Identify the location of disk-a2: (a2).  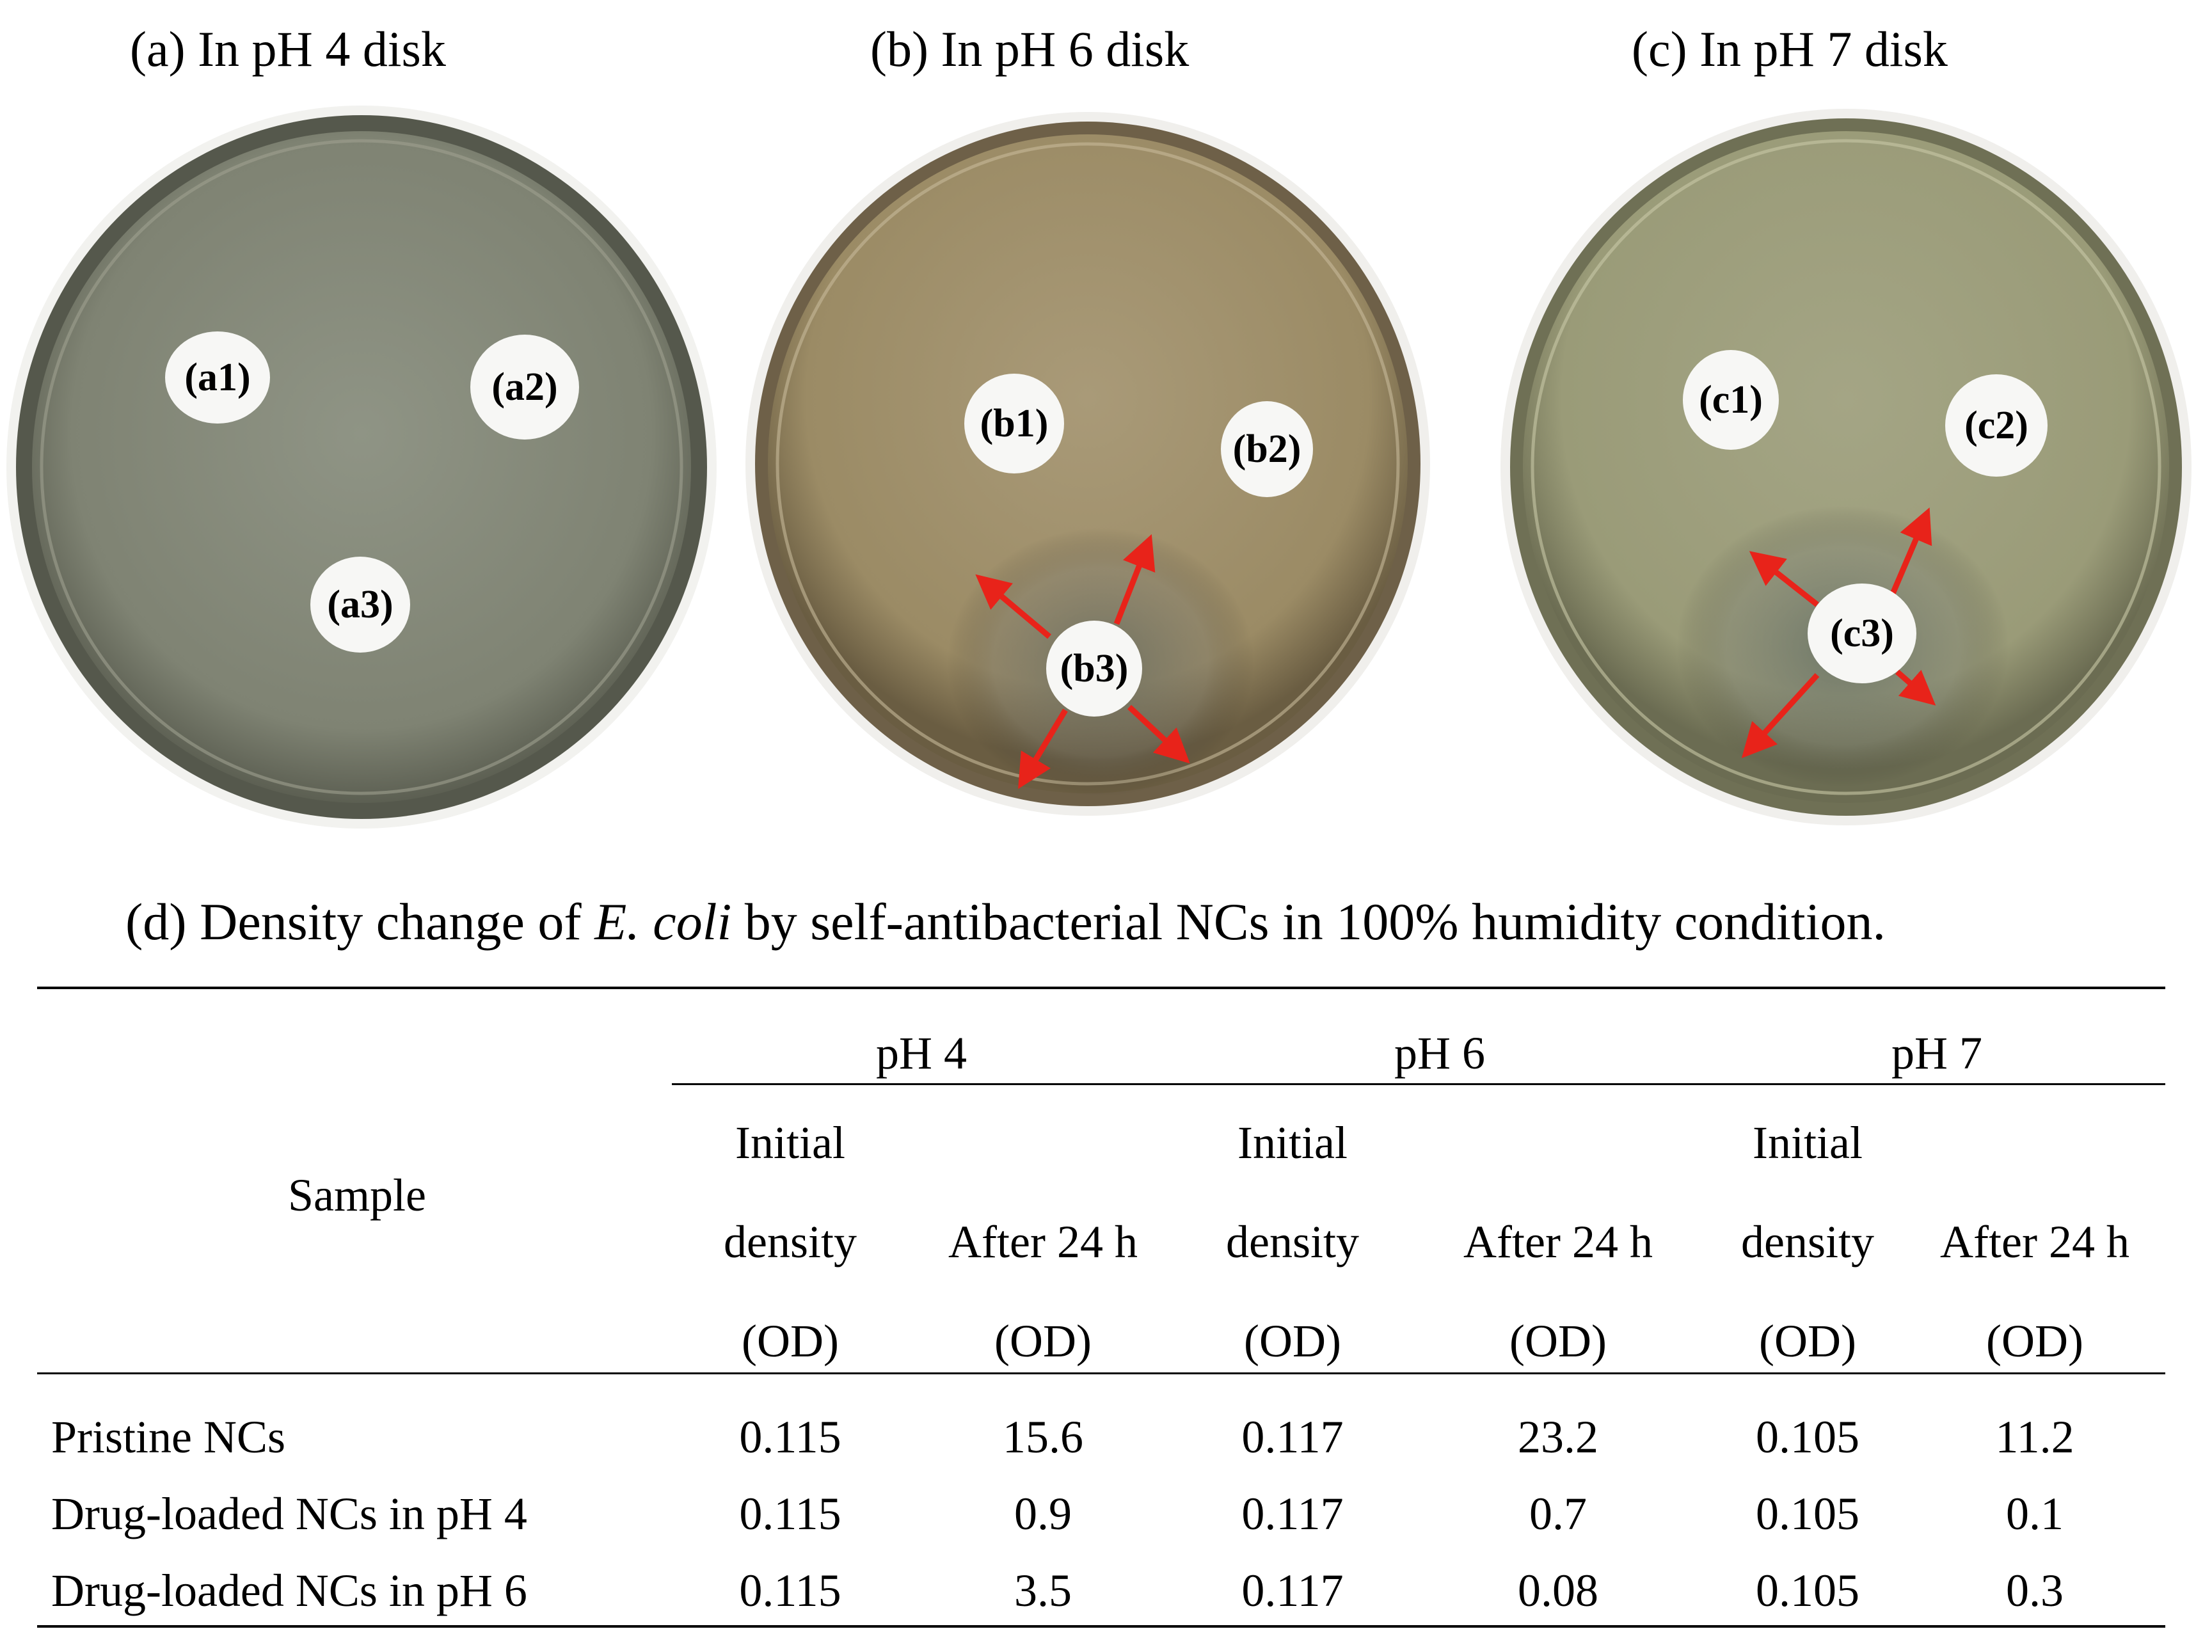
(525, 387).